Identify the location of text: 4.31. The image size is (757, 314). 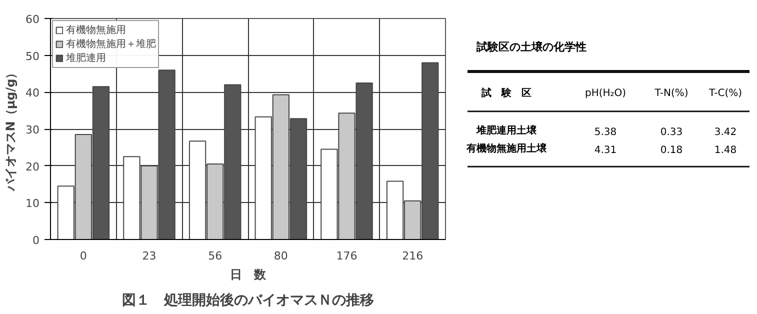
(605, 150).